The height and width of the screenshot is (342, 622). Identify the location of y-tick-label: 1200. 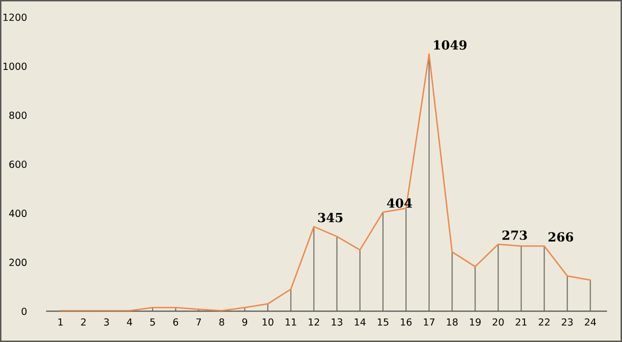
(15, 17).